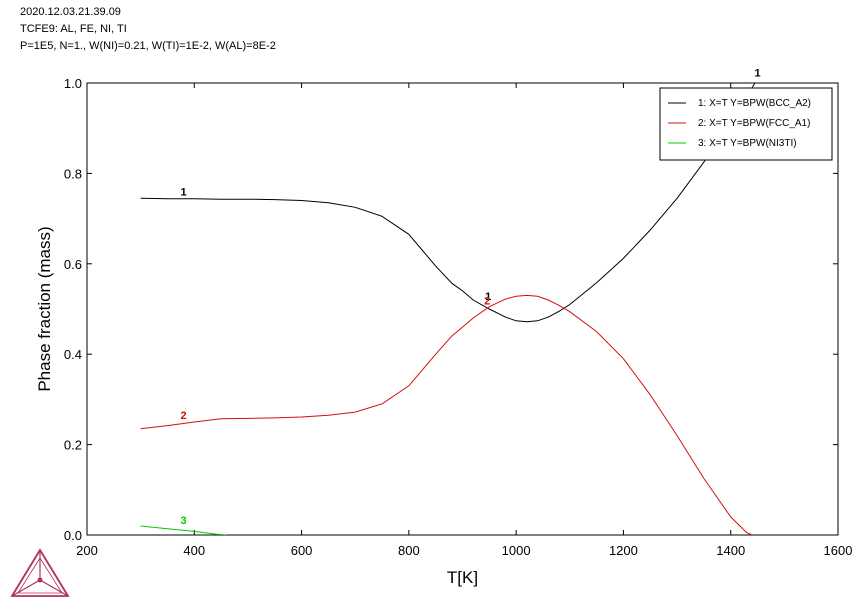  Describe the element at coordinates (87, 550) in the screenshot. I see `x-tick-label: 200` at that location.